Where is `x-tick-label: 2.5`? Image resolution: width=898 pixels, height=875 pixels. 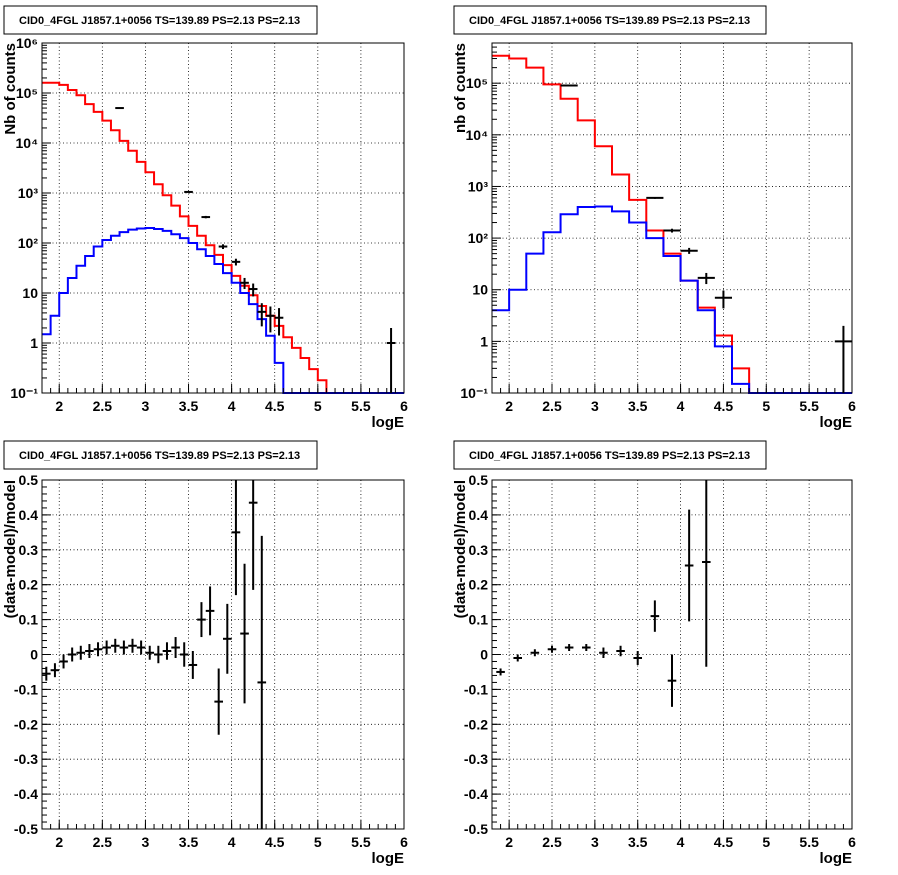 x-tick-label: 2.5 is located at coordinates (552, 406).